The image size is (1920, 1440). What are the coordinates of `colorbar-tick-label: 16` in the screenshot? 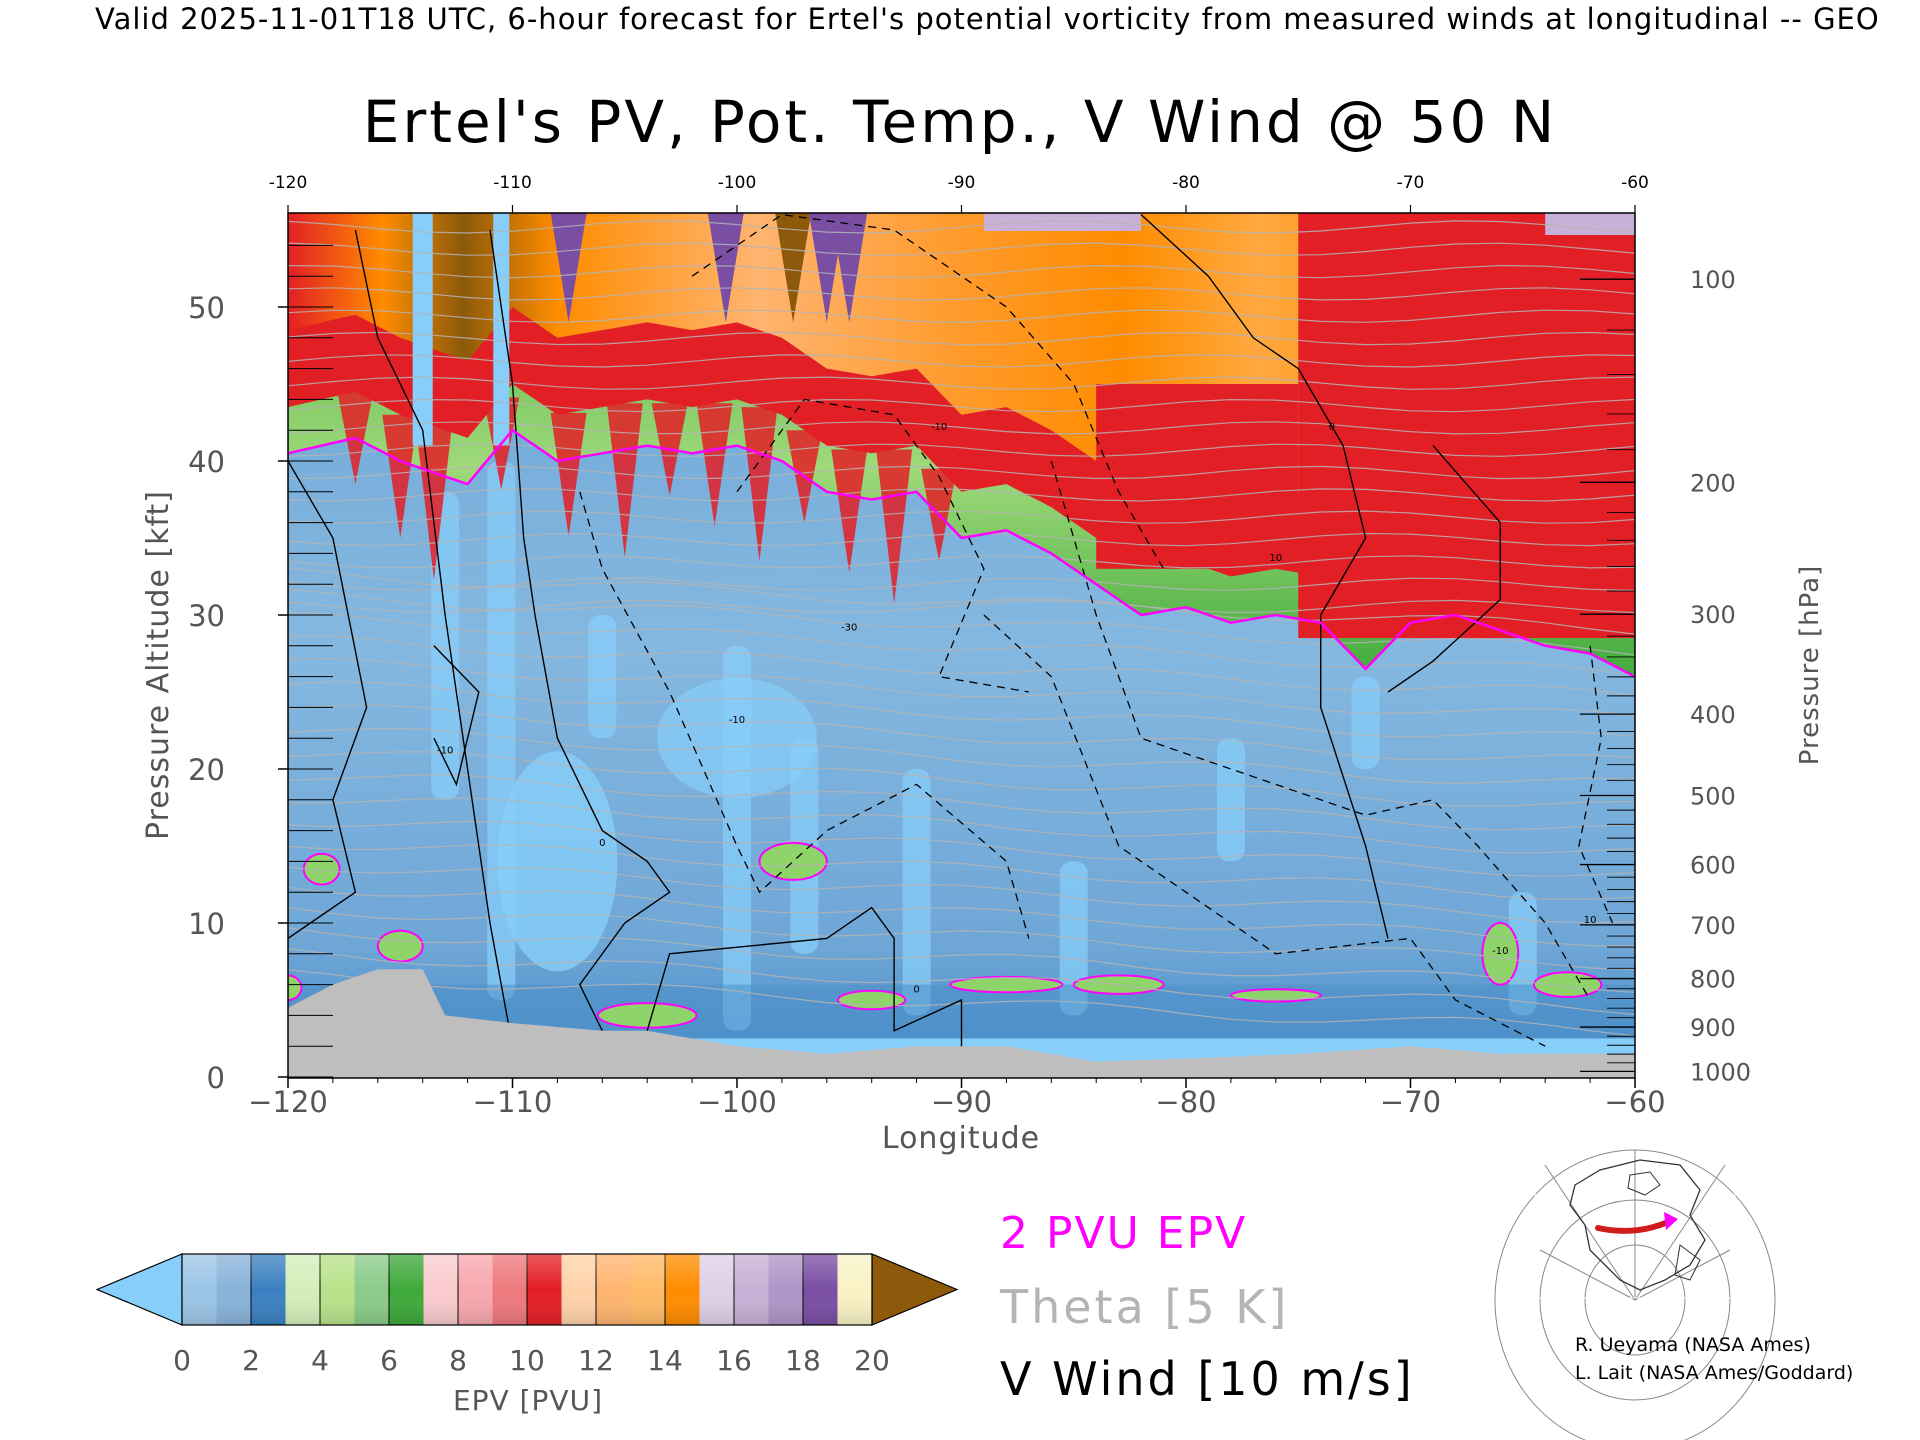 It's located at (734, 1360).